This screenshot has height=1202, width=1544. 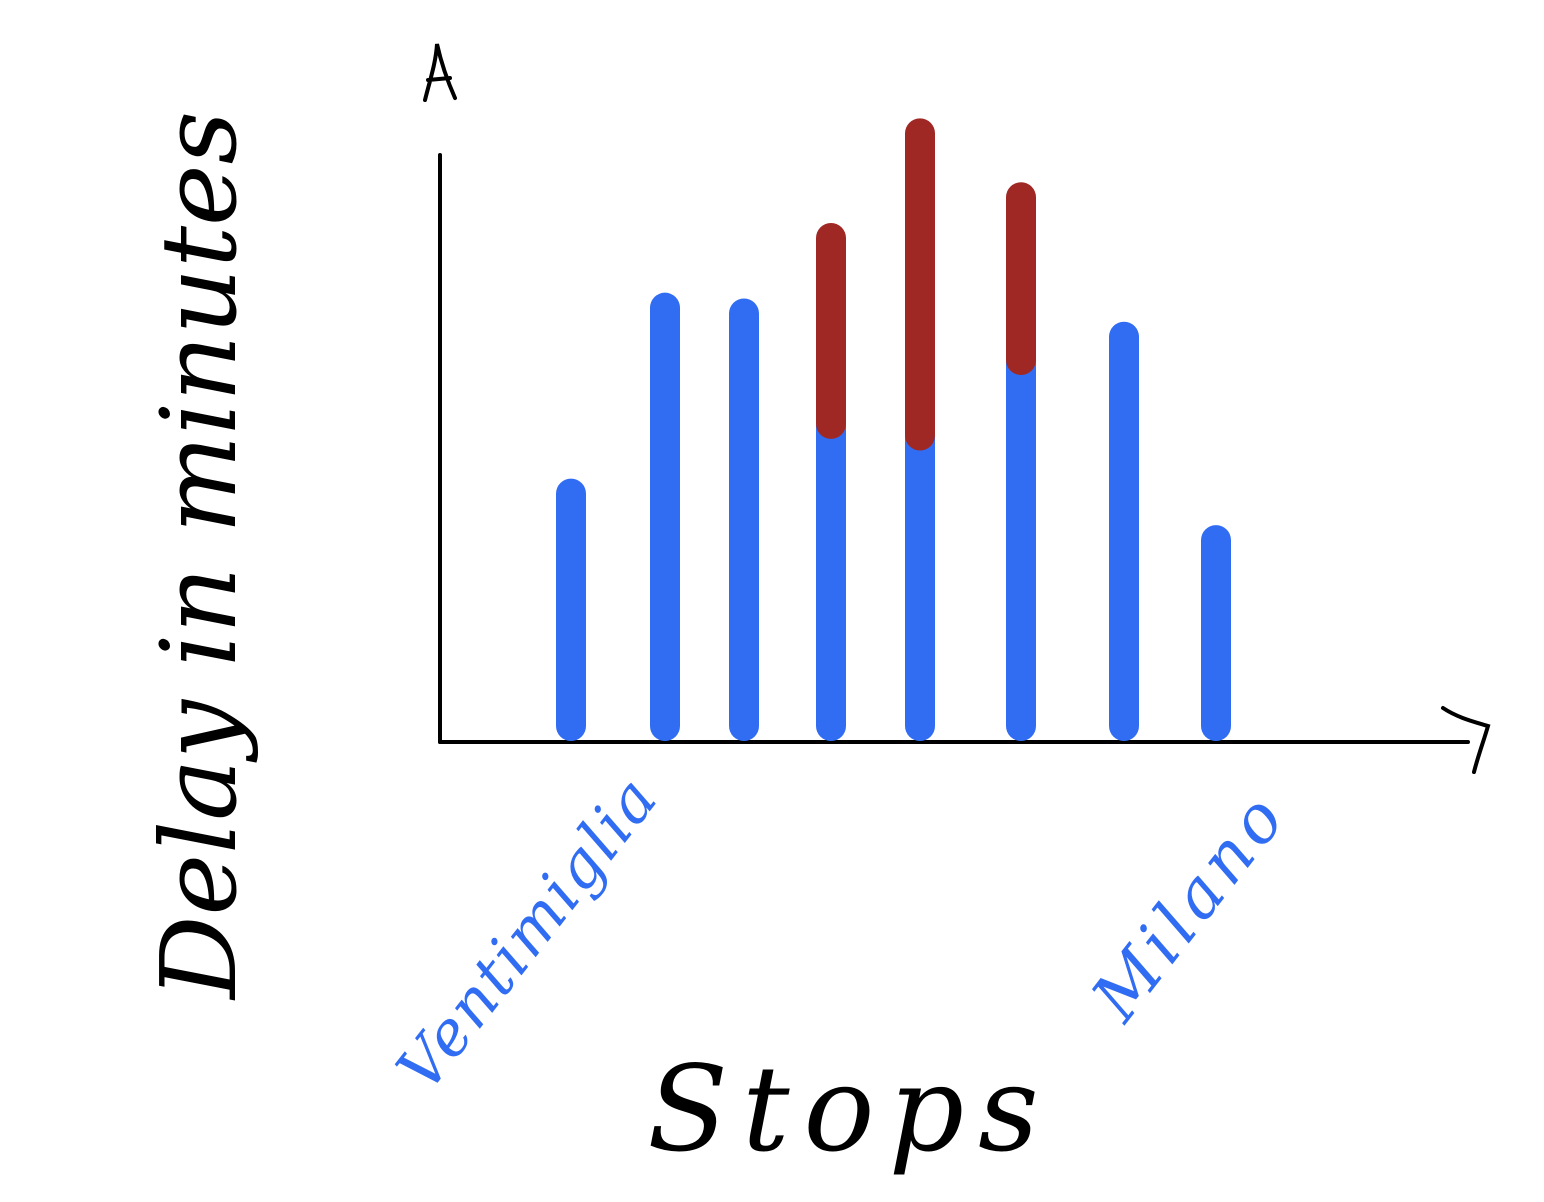 What do you see at coordinates (849, 1109) in the screenshot?
I see `x-axis-title: Stops` at bounding box center [849, 1109].